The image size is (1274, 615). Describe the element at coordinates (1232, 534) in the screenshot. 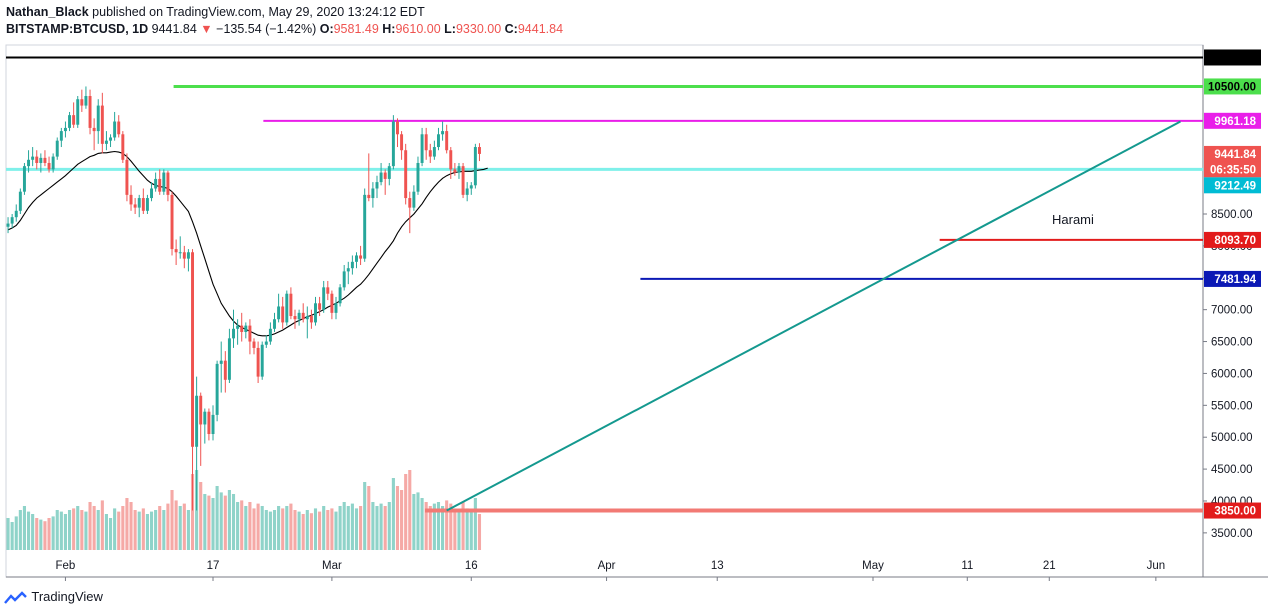

I see `y-tick-label: 3500.00` at that location.